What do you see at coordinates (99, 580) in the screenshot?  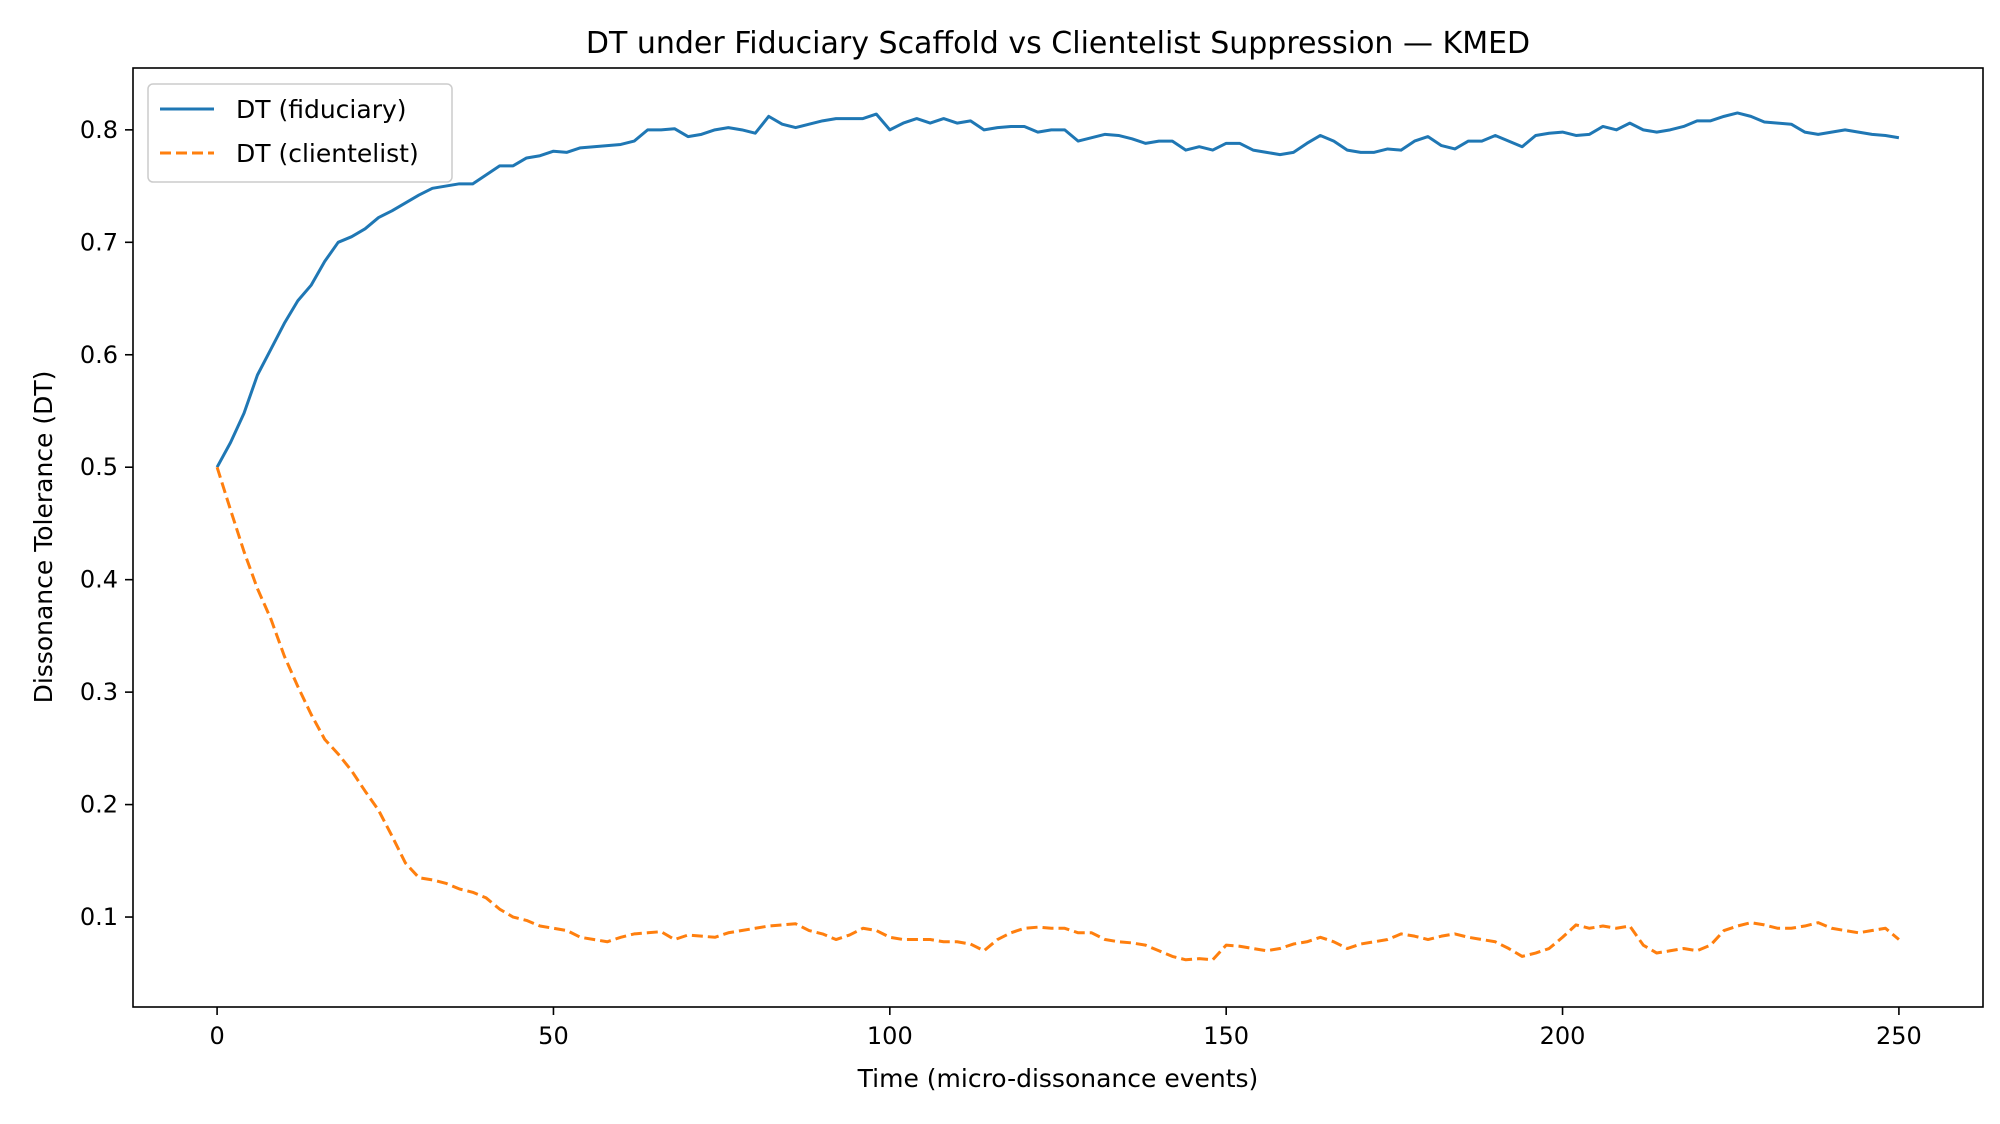 I see `y-tick-label: 0.4` at bounding box center [99, 580].